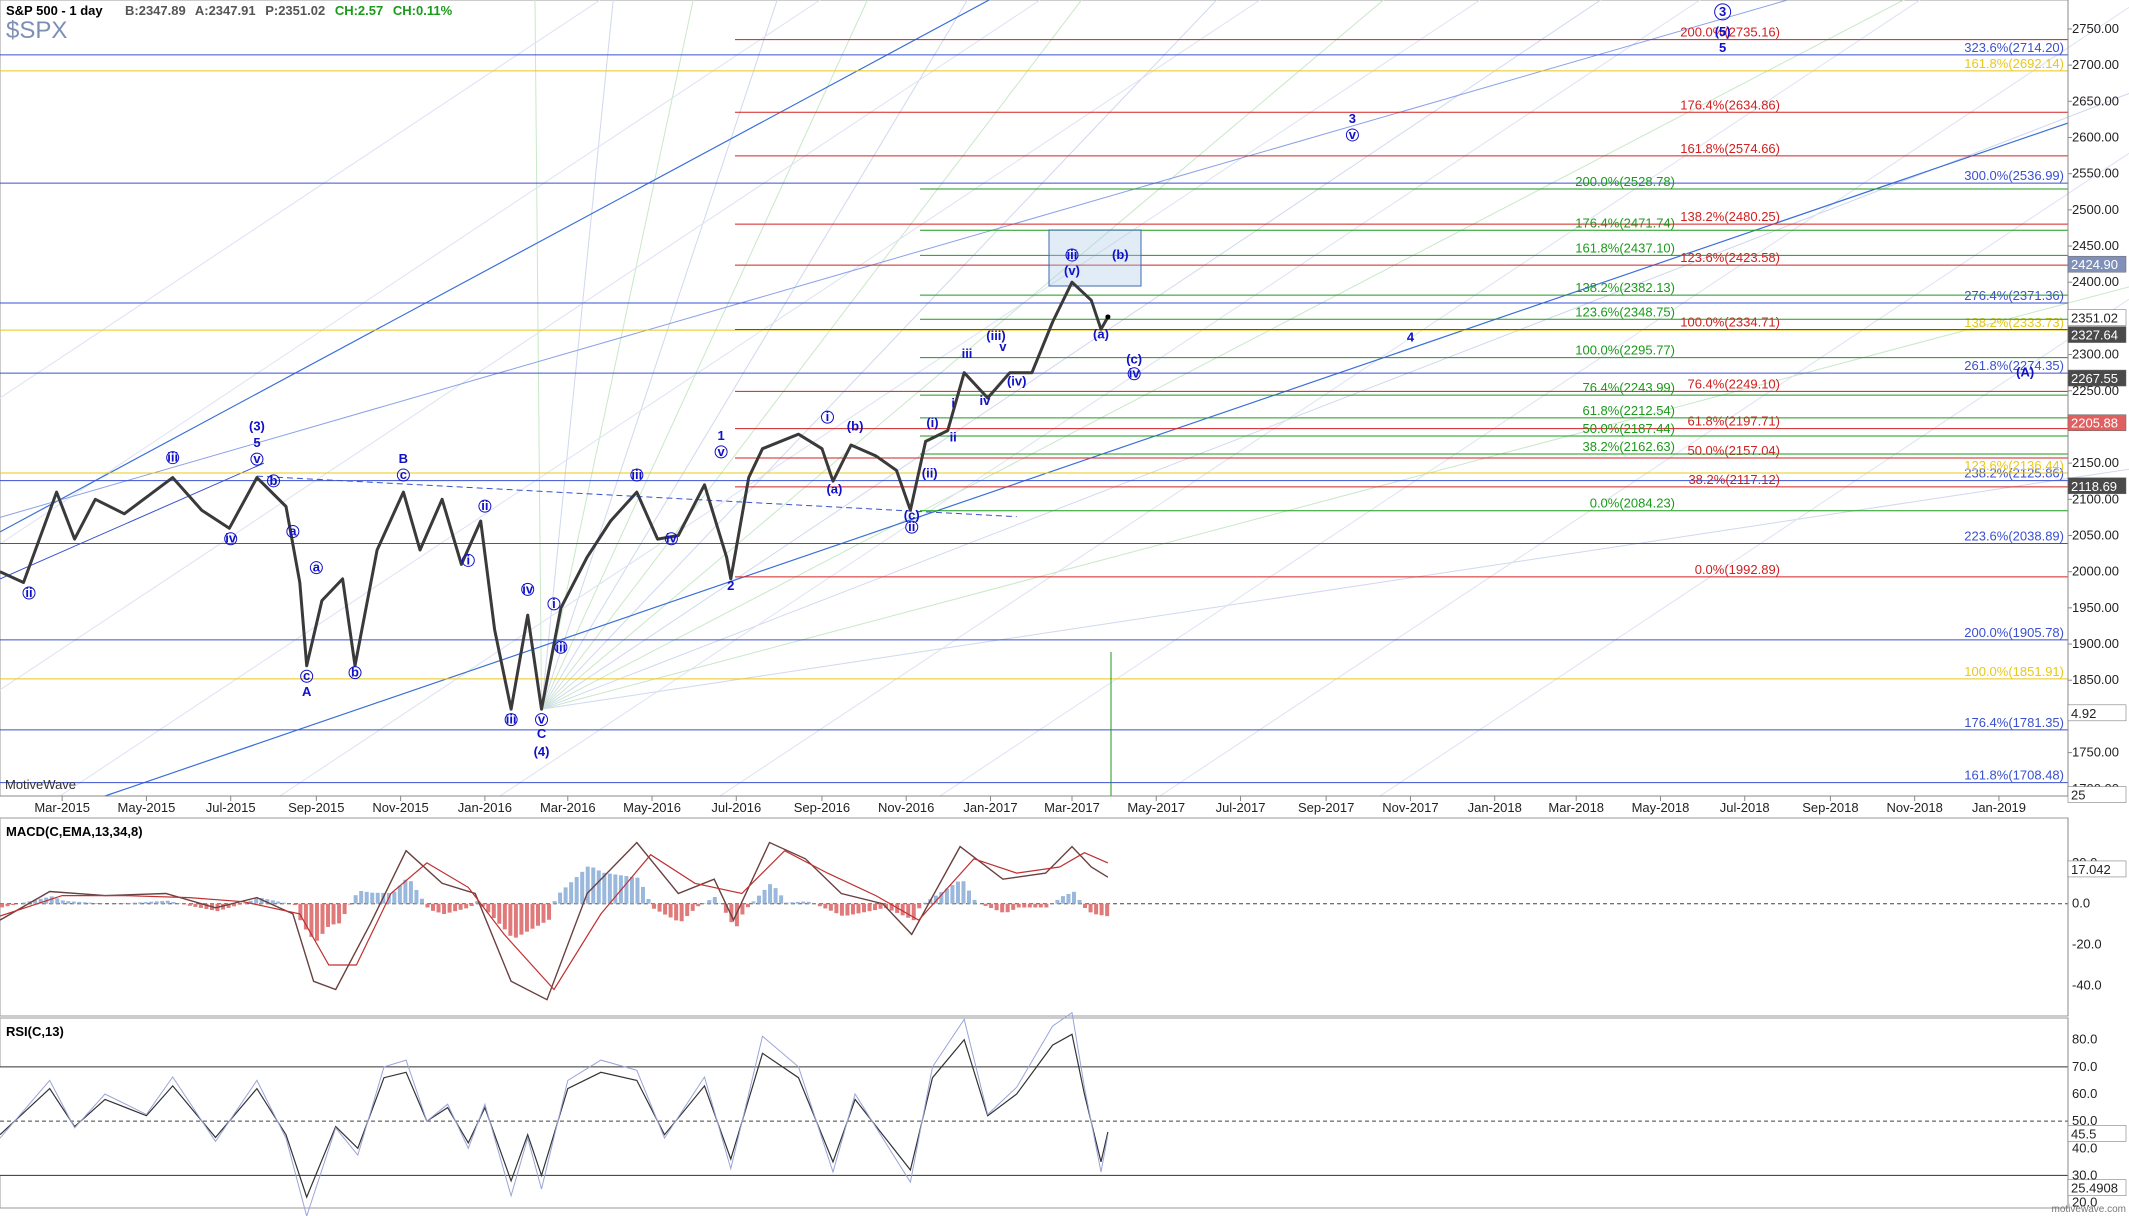 This screenshot has height=1216, width=2129. What do you see at coordinates (822, 807) in the screenshot?
I see `time-tick-label: Sep-2016` at bounding box center [822, 807].